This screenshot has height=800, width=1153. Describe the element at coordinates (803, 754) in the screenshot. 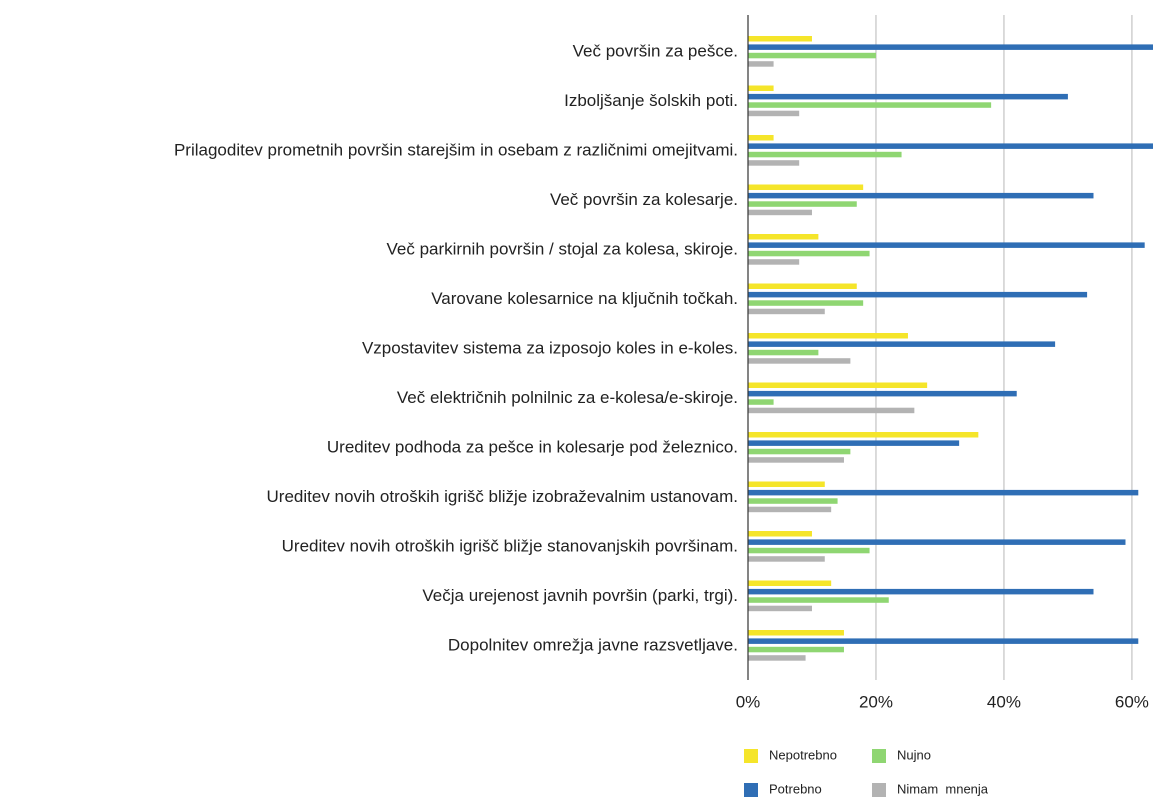

I see `legend-label: Nepotrebno` at that location.